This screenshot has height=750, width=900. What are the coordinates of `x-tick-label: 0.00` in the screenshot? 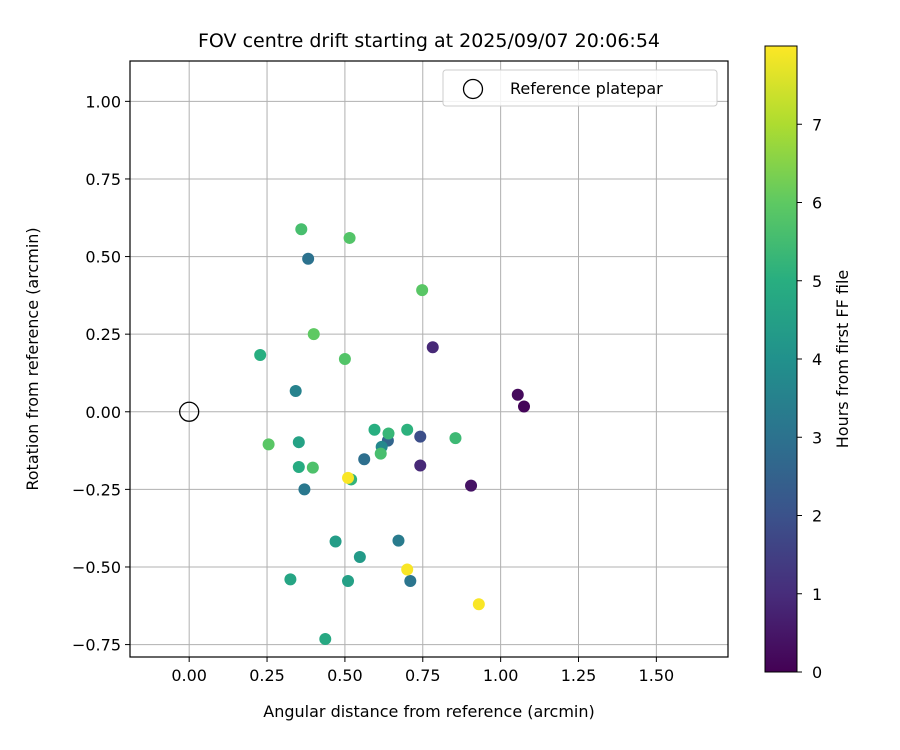 It's located at (189, 675).